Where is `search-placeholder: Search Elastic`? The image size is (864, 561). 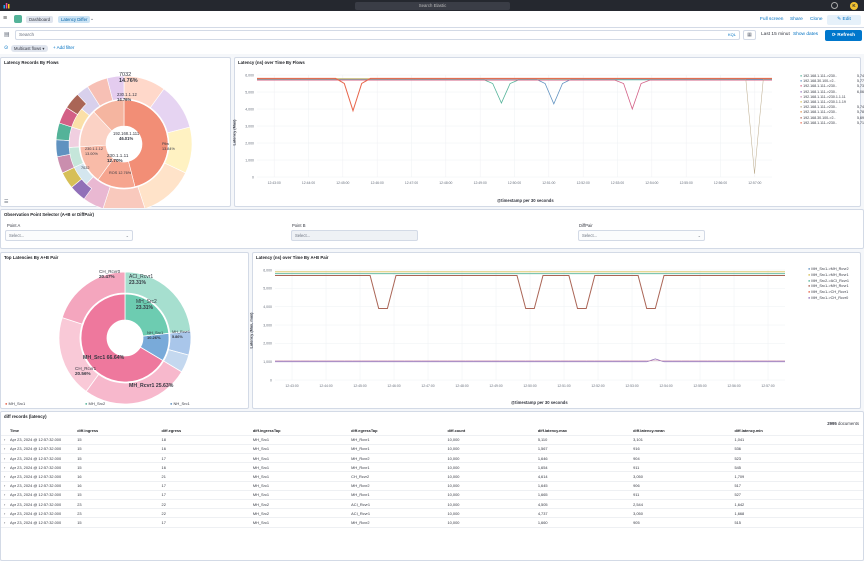
search-placeholder: Search Elastic is located at coordinates (432, 5).